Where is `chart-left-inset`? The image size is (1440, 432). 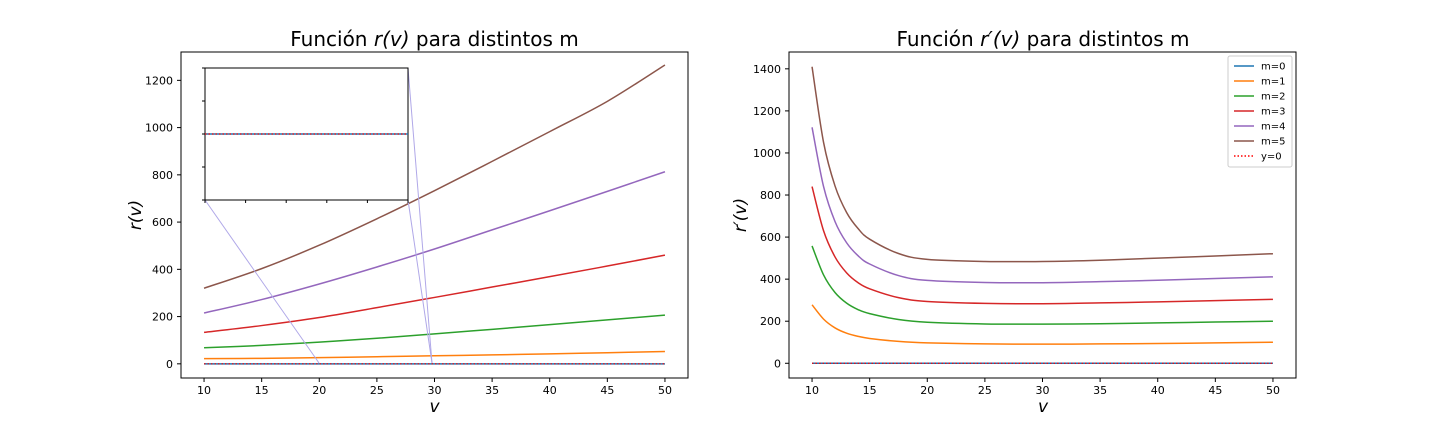 chart-left-inset is located at coordinates (317, 215).